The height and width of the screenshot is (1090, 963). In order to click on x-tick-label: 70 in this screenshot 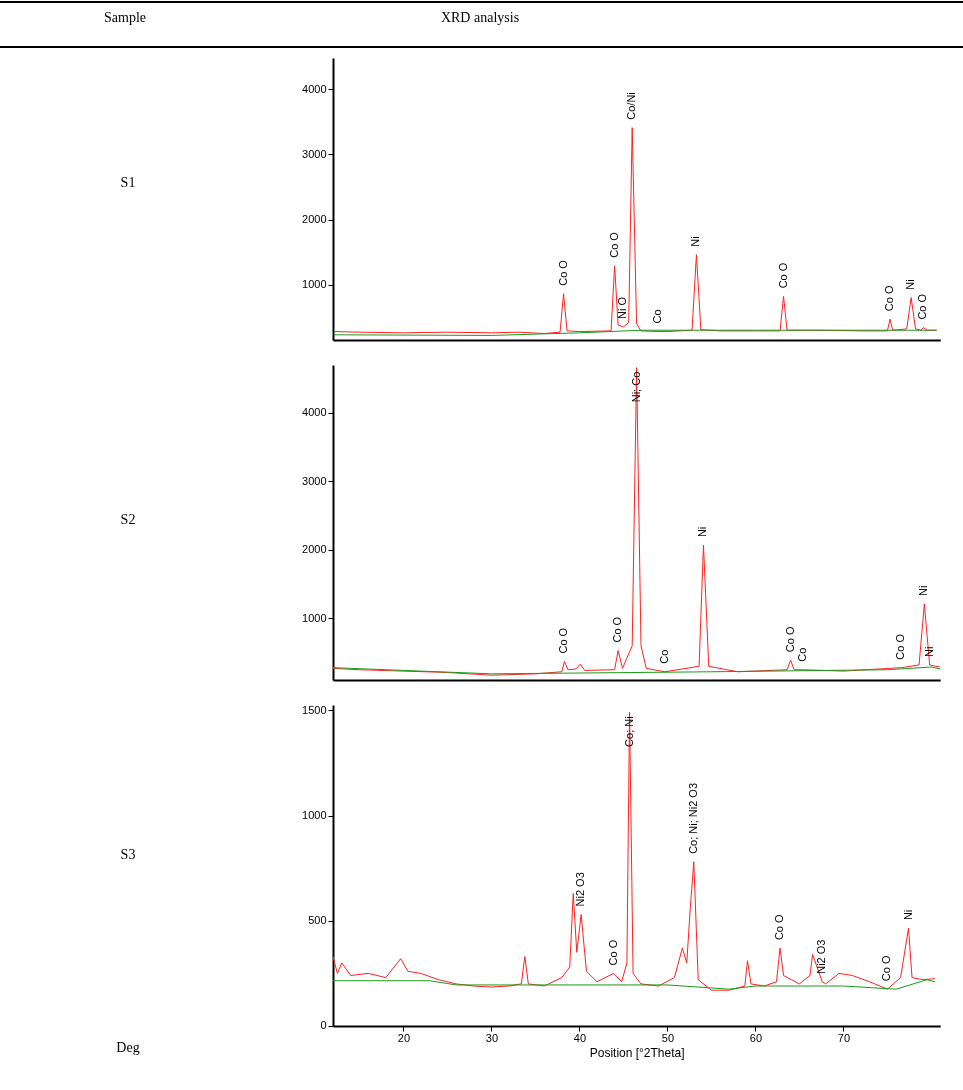, I will do `click(843, 1038)`.